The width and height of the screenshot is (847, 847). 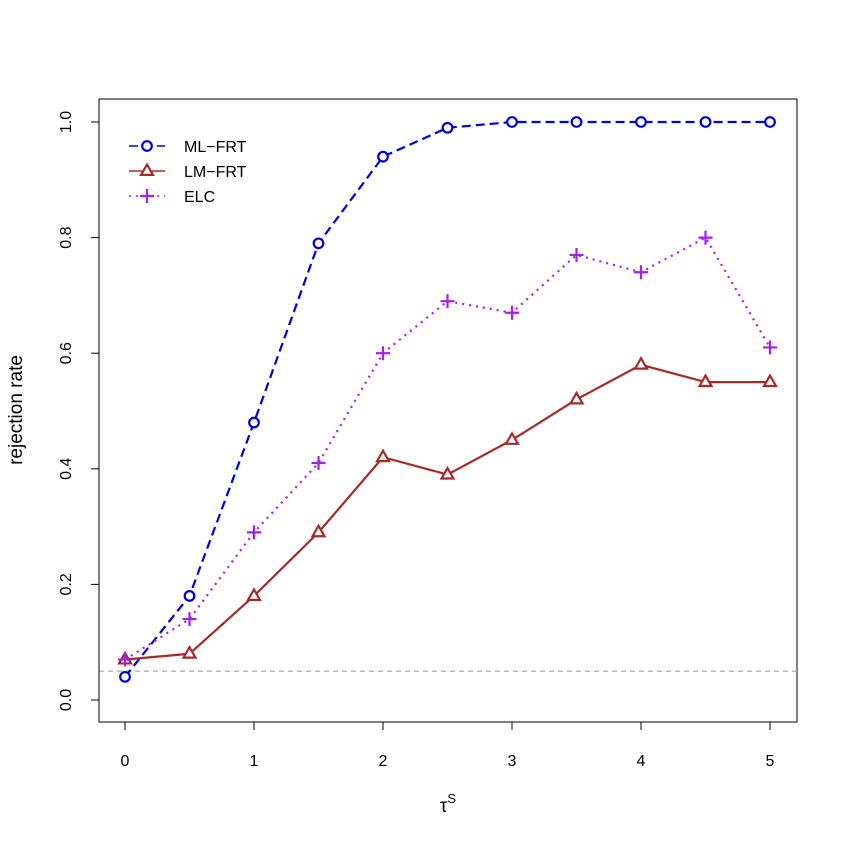 I want to click on x-axis-title-superscript: S, so click(x=451, y=798).